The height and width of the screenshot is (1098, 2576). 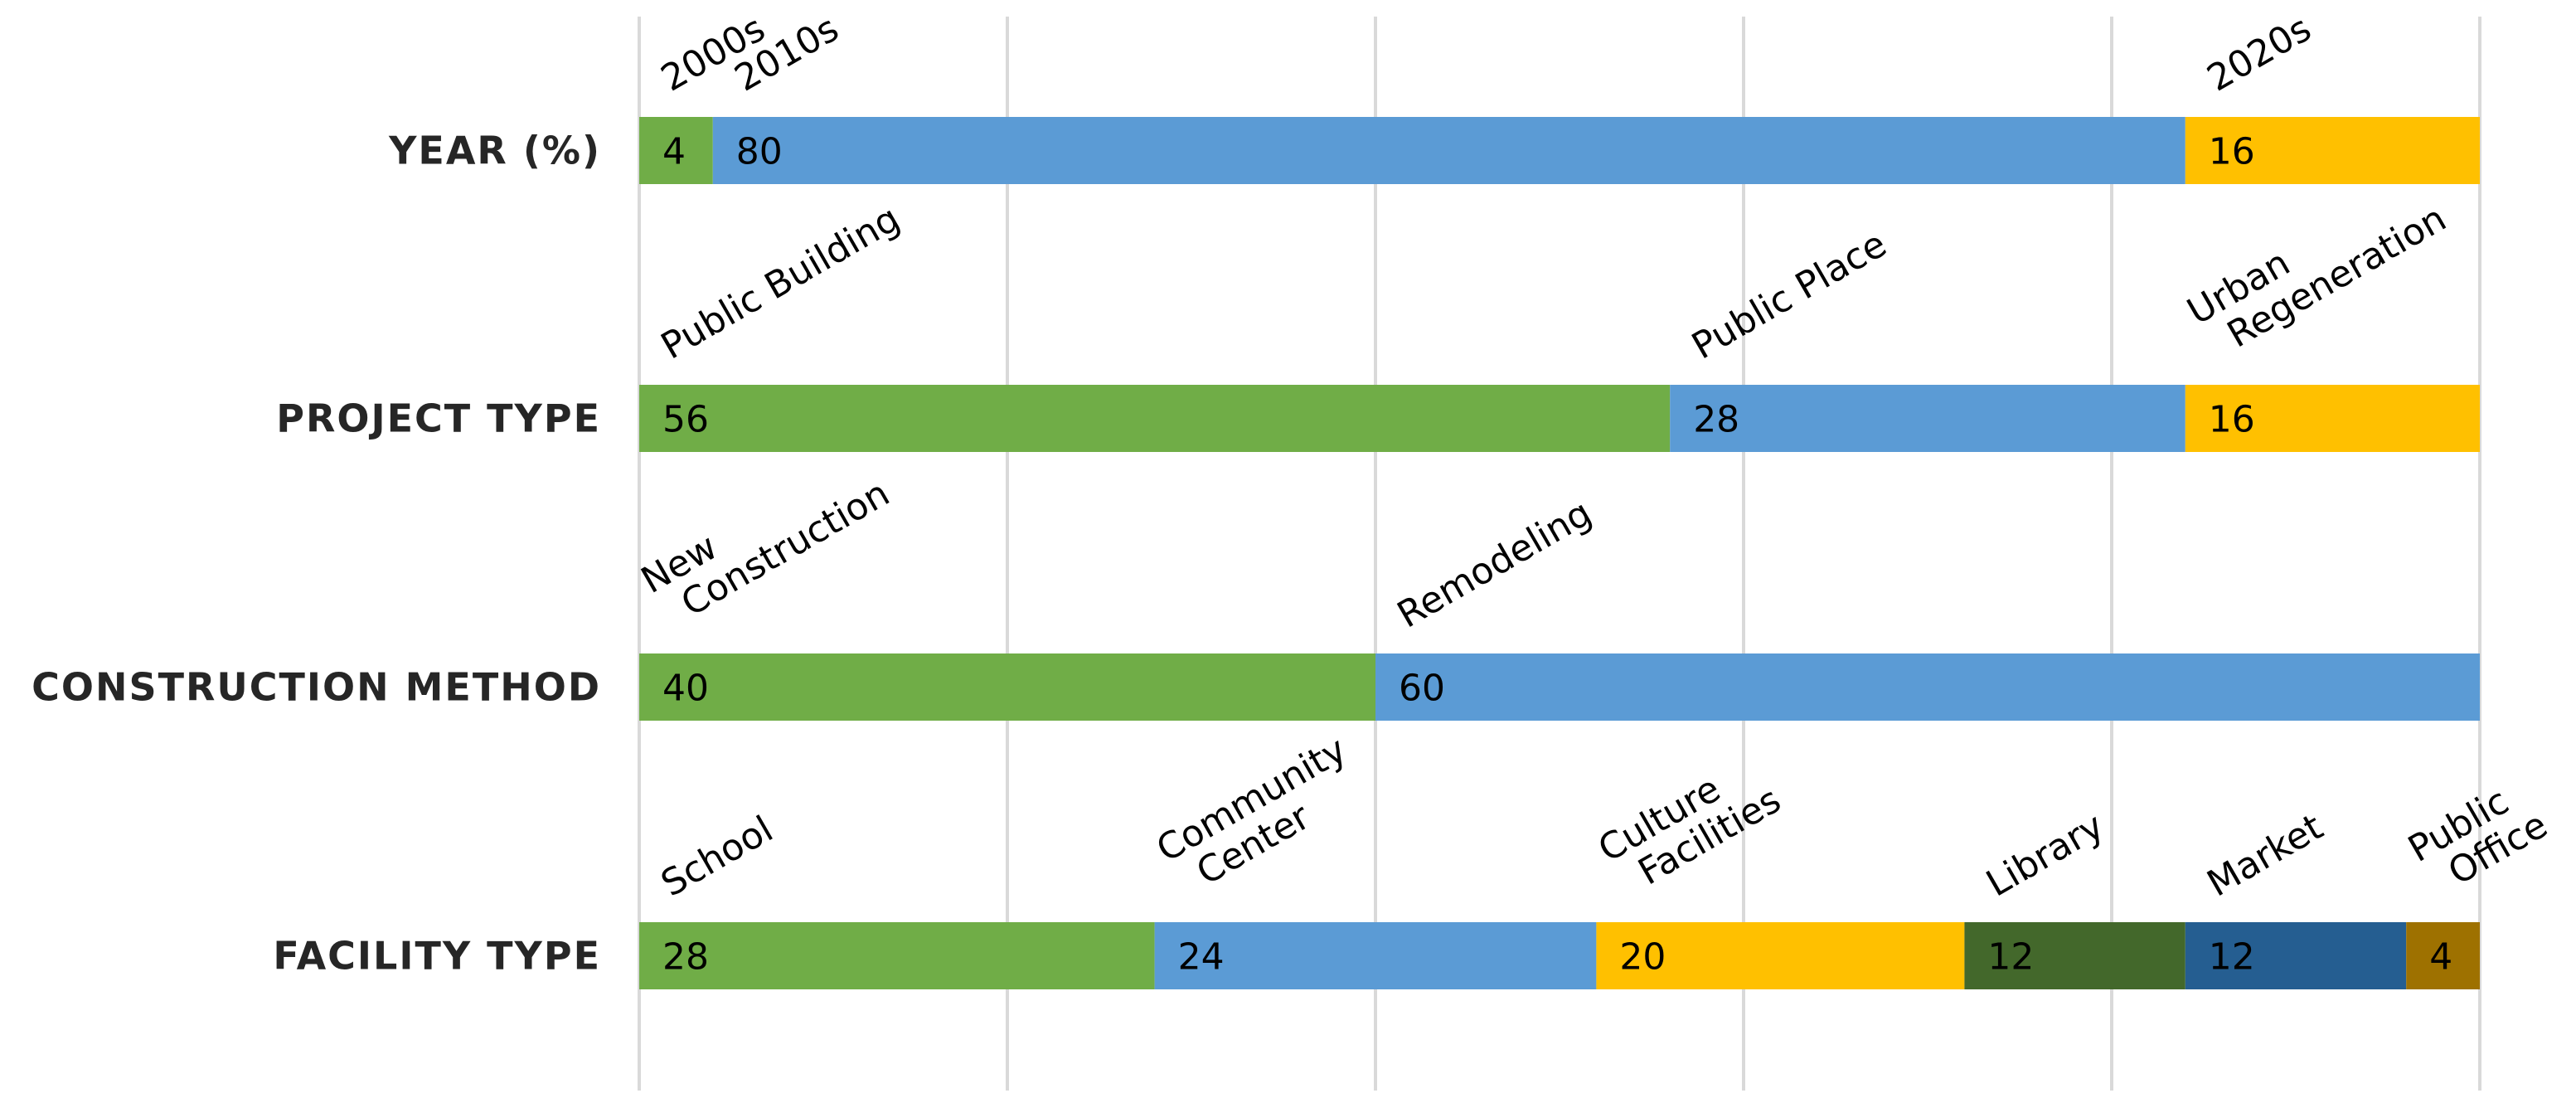 I want to click on segment-label: School, so click(x=717, y=857).